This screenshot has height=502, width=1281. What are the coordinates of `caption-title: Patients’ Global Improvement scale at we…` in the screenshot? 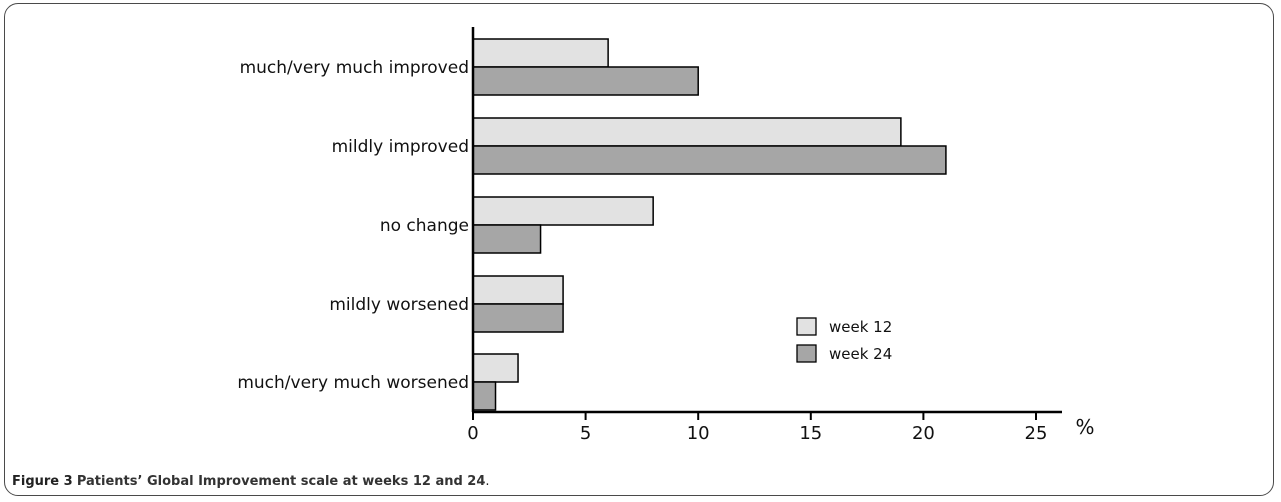 It's located at (281, 481).